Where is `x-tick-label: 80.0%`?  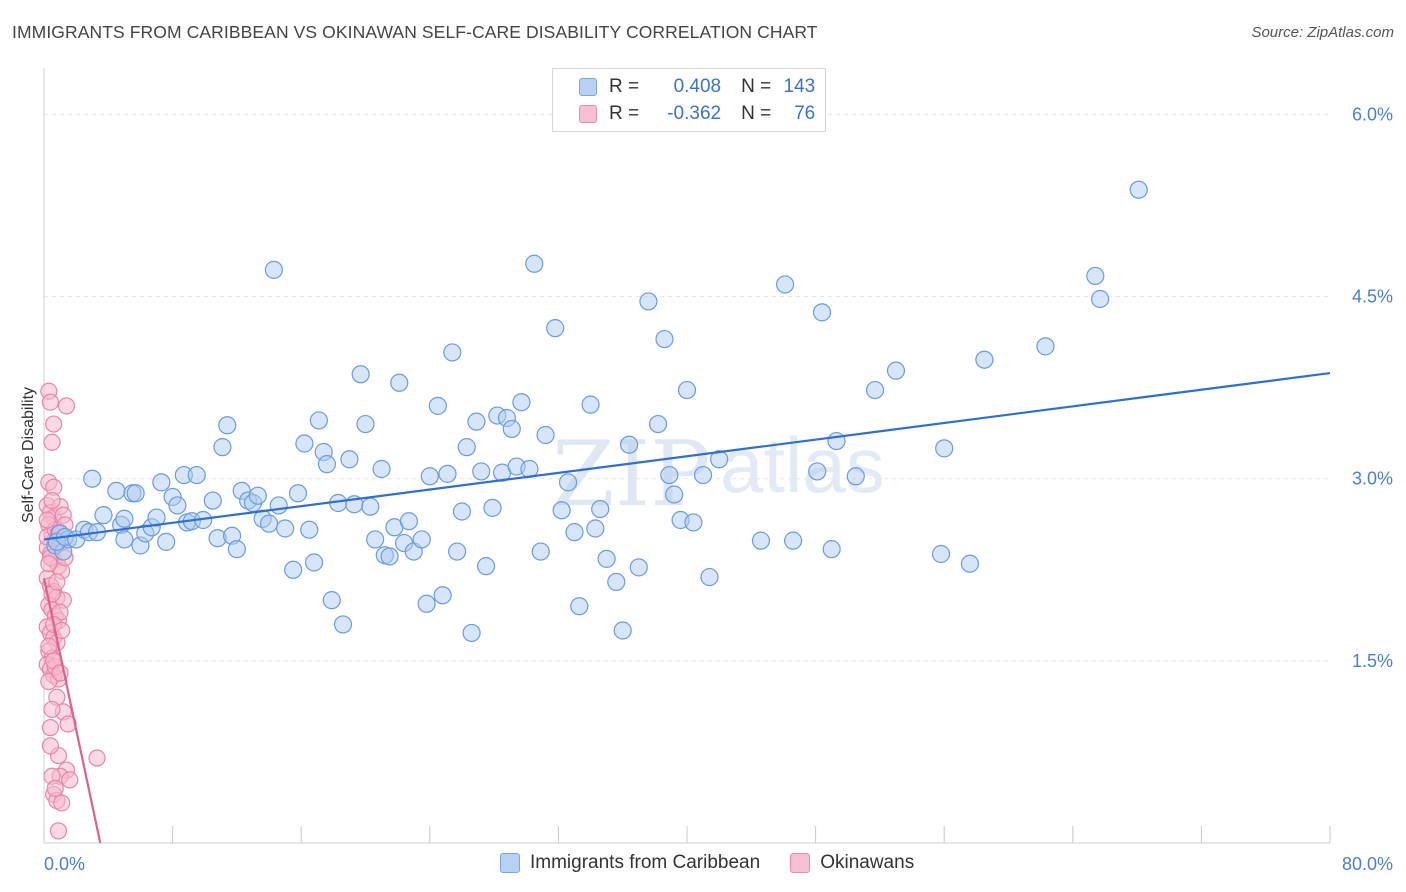 x-tick-label: 80.0% is located at coordinates (1367, 864).